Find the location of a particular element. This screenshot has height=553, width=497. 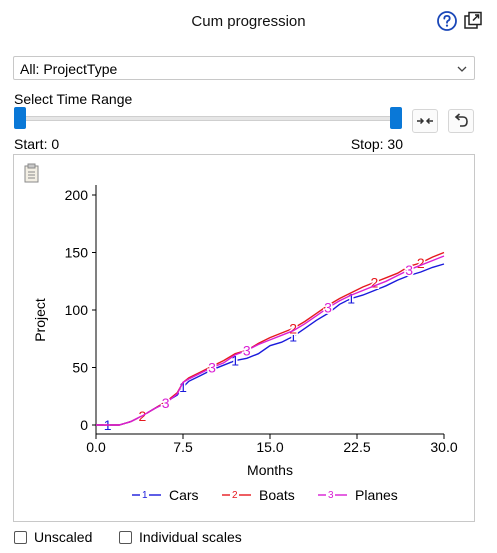

compress-arrows-icon is located at coordinates (425, 121).